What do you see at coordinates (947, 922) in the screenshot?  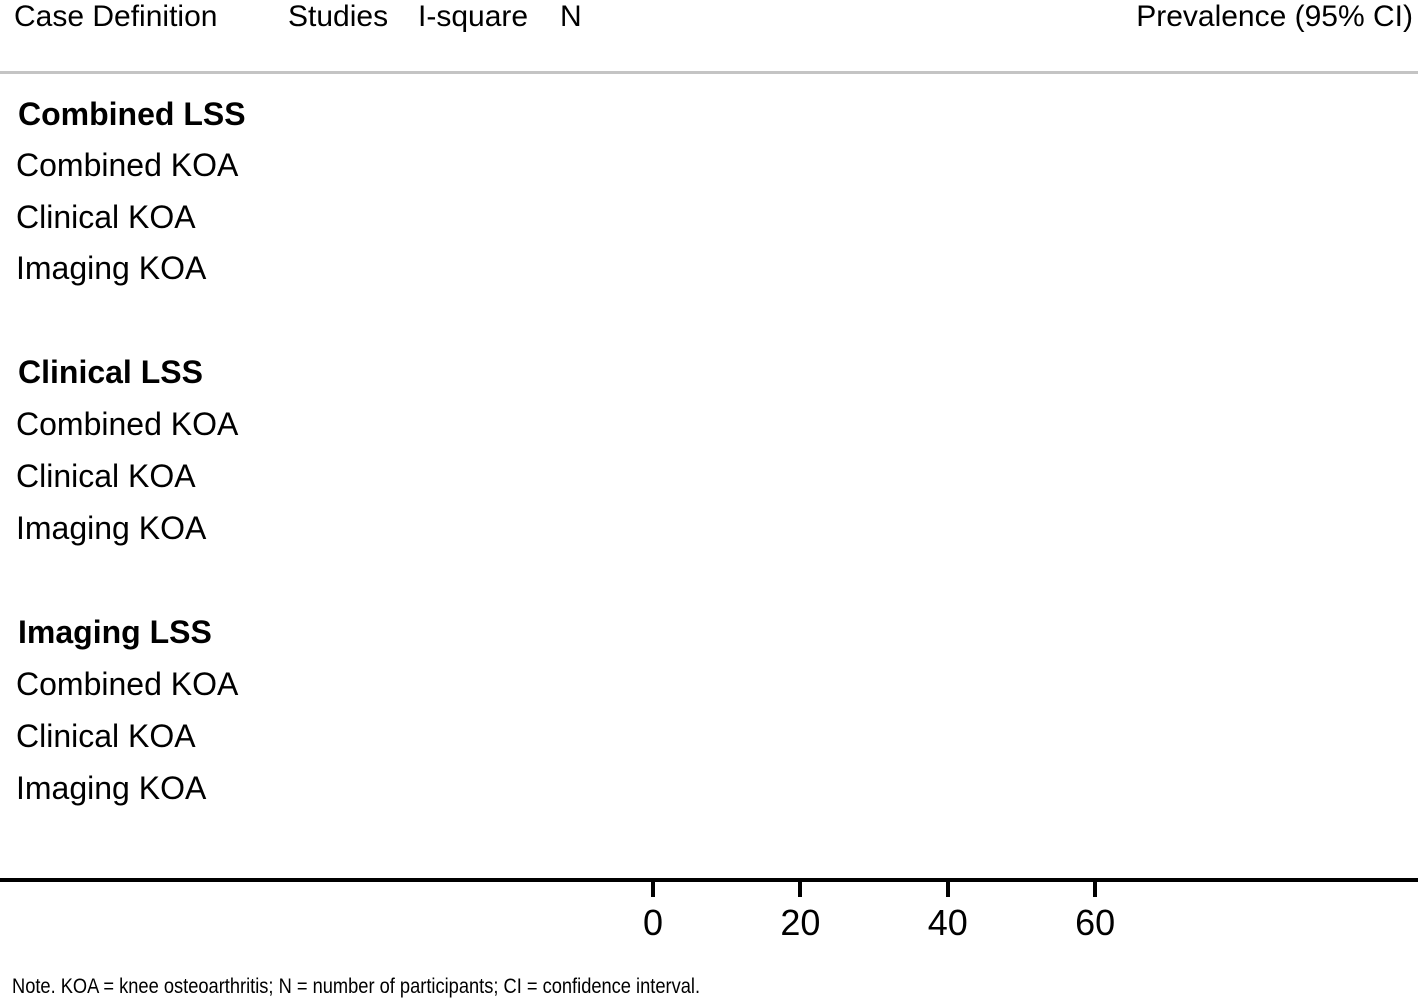 I see `x-axis-tick-label: 40` at bounding box center [947, 922].